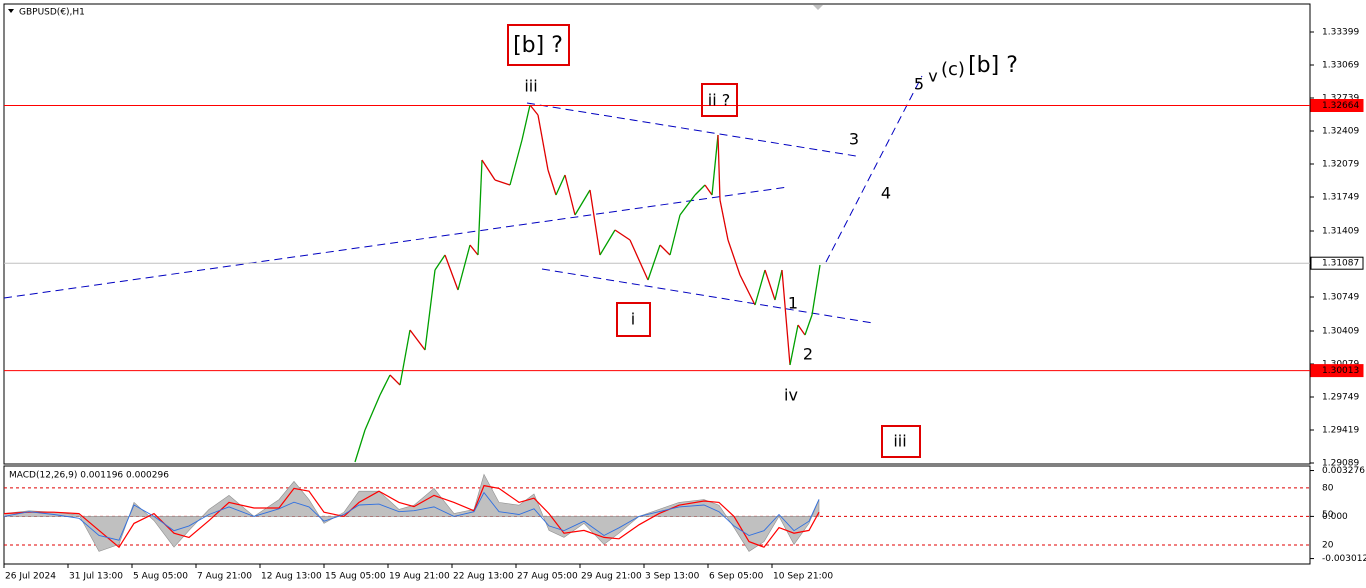 The height and width of the screenshot is (588, 1366). Describe the element at coordinates (611, 577) in the screenshot. I see `x-tick-label: 29 Aug 21:00` at that location.